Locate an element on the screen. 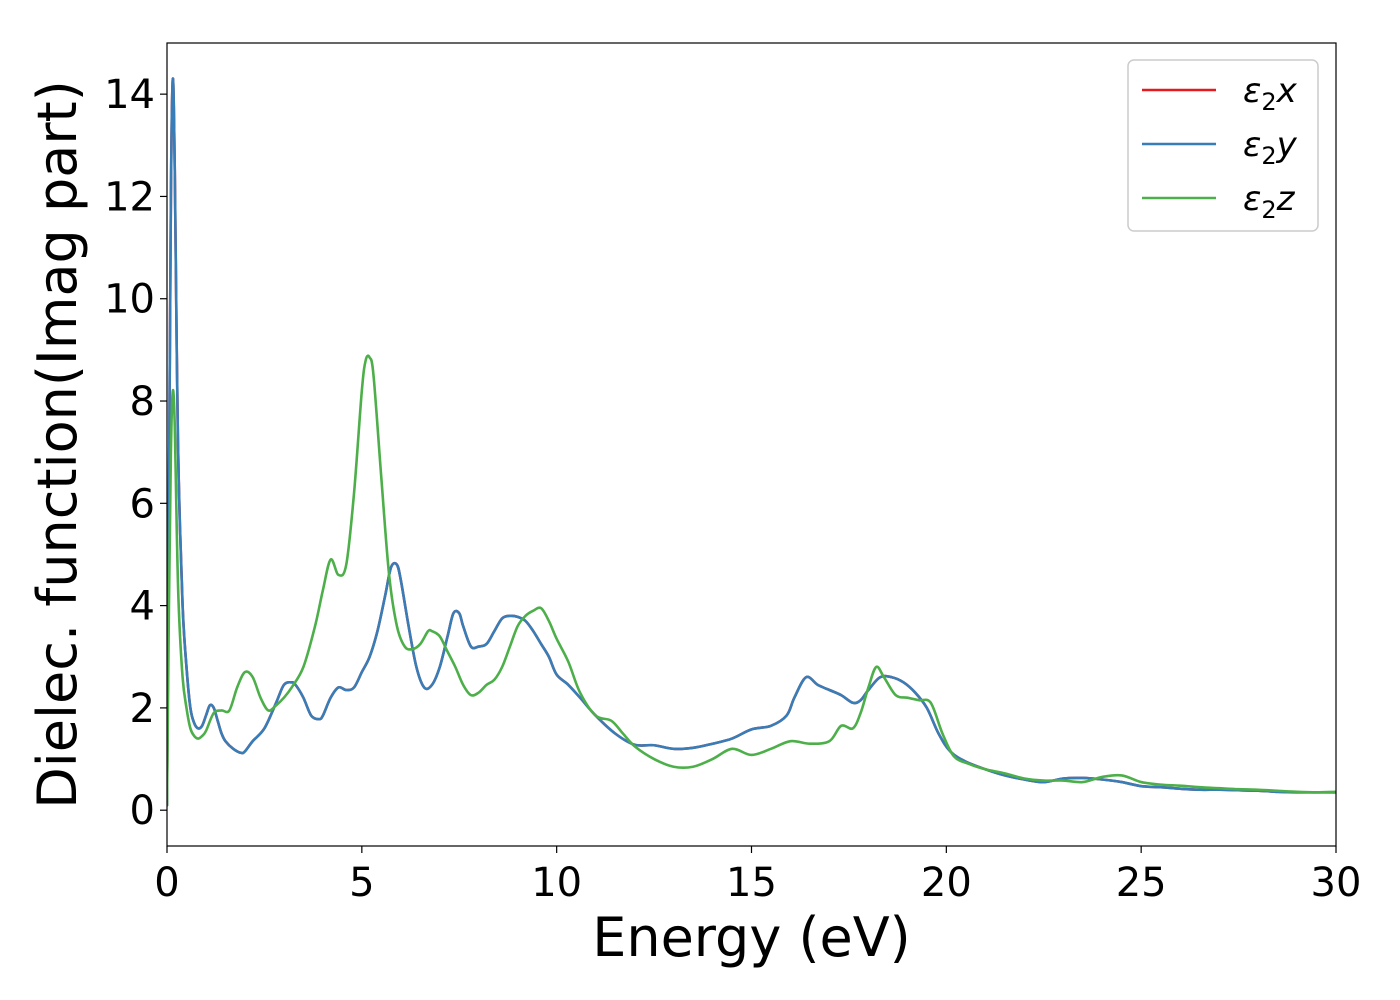 Image resolution: width=1400 pixels, height=1000 pixels. y-axis-ticks: 0 2 4 6 8 10 12 14 is located at coordinates (135, 453).